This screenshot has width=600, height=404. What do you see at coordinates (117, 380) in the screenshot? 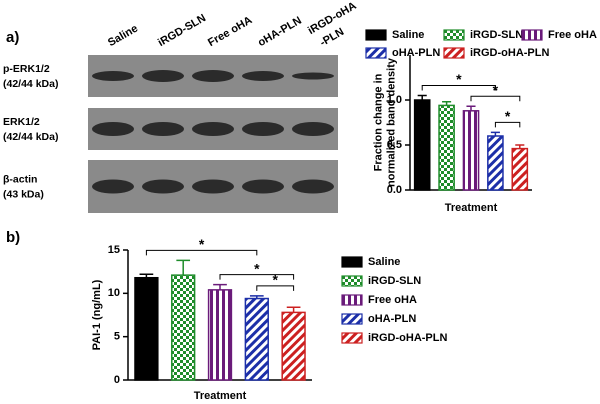
I see `y-tick-label: 0` at bounding box center [117, 380].